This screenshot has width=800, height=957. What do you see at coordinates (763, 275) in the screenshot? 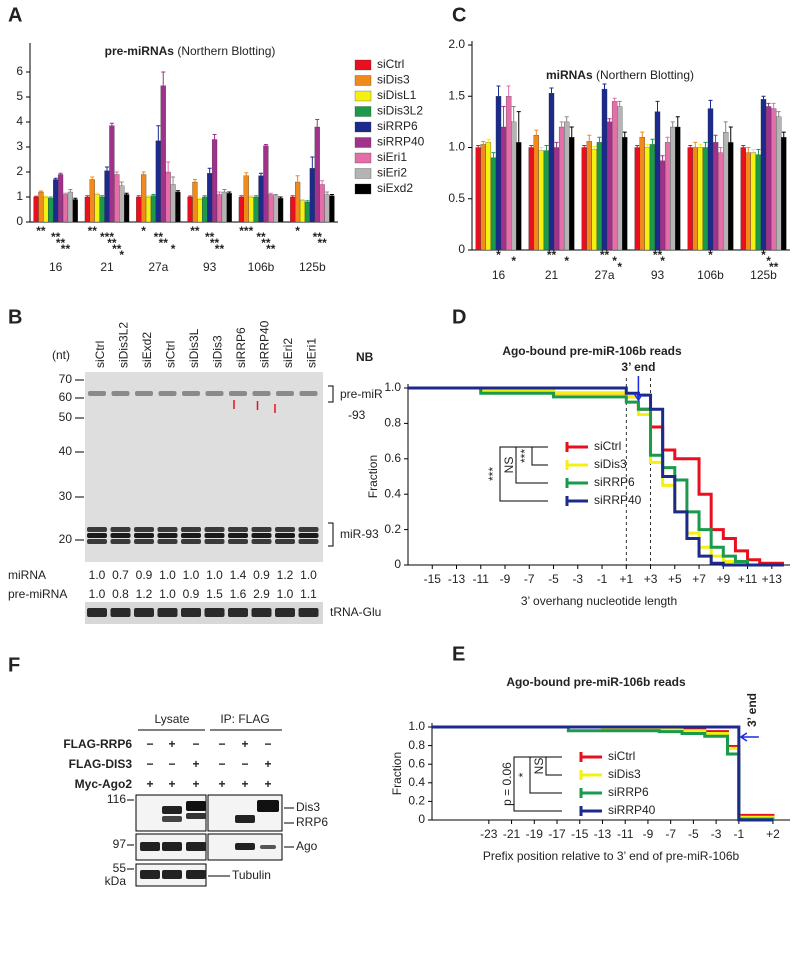
I see `x-tick-label: 125b` at bounding box center [763, 275].